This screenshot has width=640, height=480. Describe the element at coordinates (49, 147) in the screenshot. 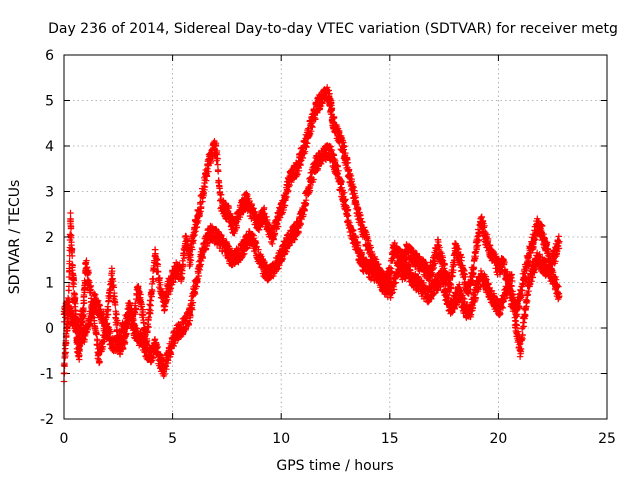

I see `y-tick-label: 4` at that location.